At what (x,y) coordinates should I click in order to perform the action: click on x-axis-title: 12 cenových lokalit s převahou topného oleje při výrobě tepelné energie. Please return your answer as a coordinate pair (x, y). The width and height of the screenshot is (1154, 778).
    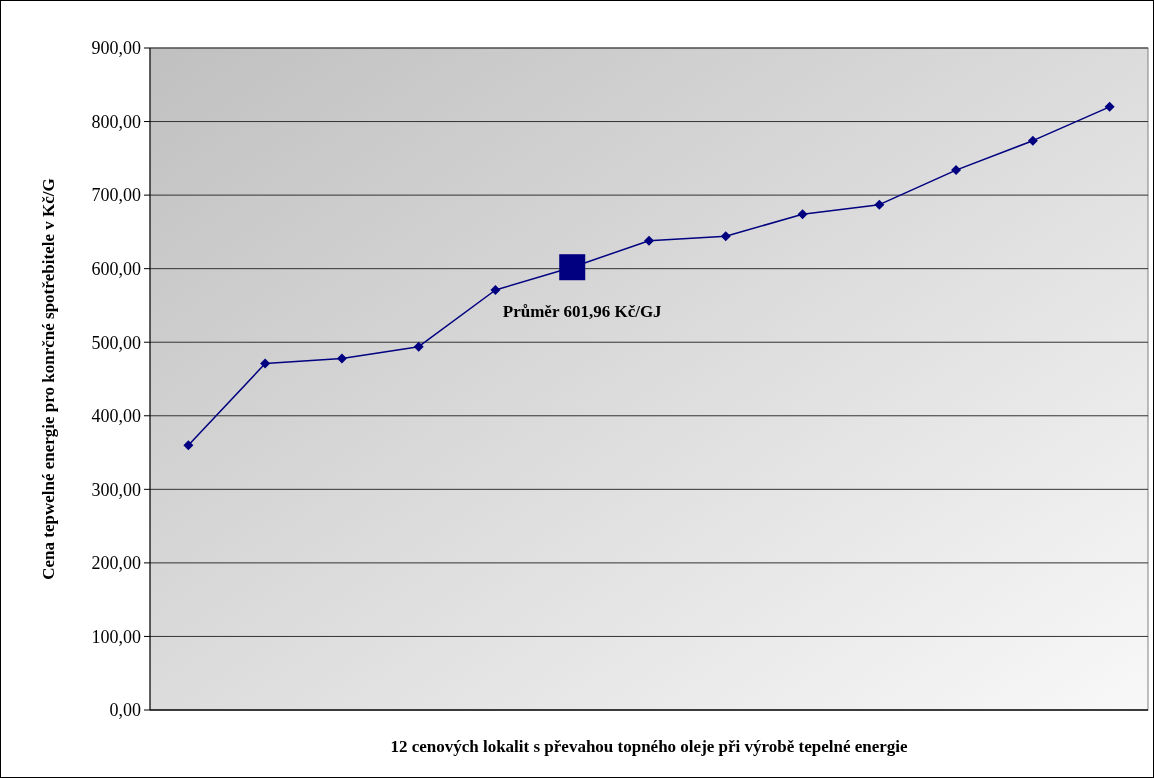
    Looking at the image, I should click on (649, 746).